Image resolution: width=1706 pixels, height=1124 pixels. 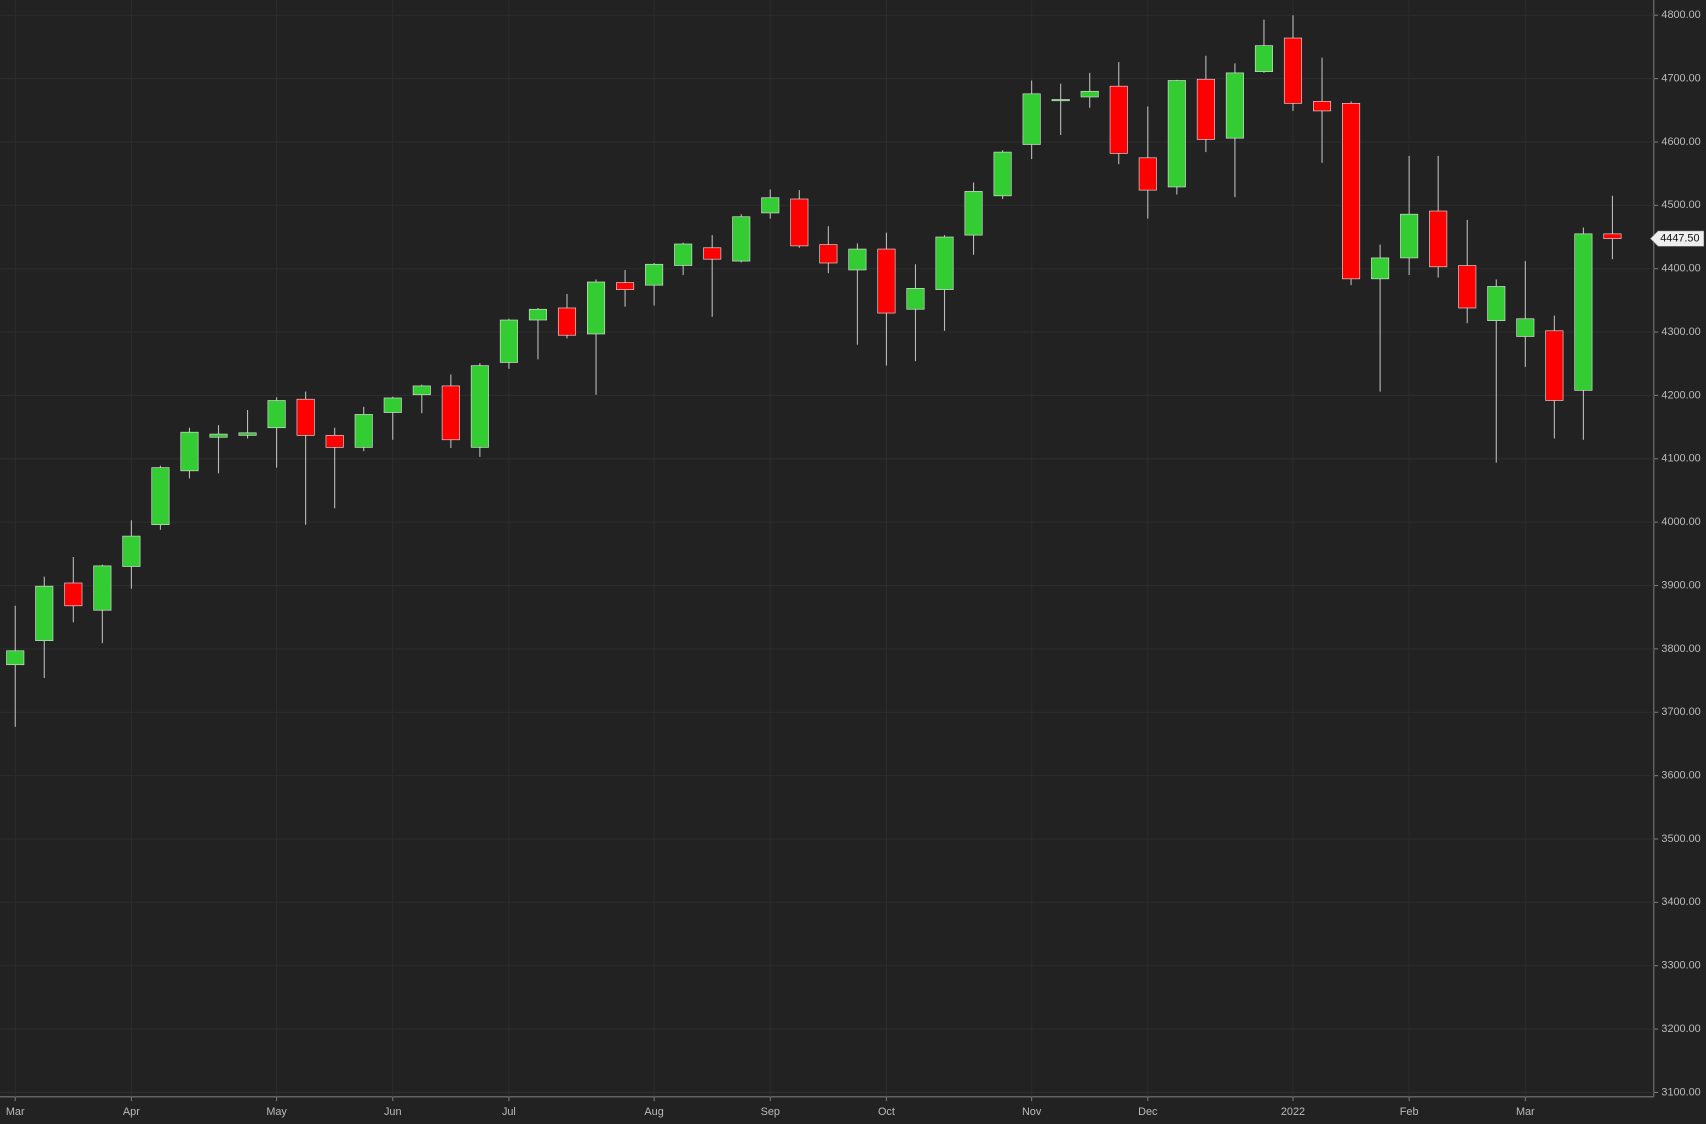 What do you see at coordinates (1680, 78) in the screenshot?
I see `y-tick-label: 4700.00` at bounding box center [1680, 78].